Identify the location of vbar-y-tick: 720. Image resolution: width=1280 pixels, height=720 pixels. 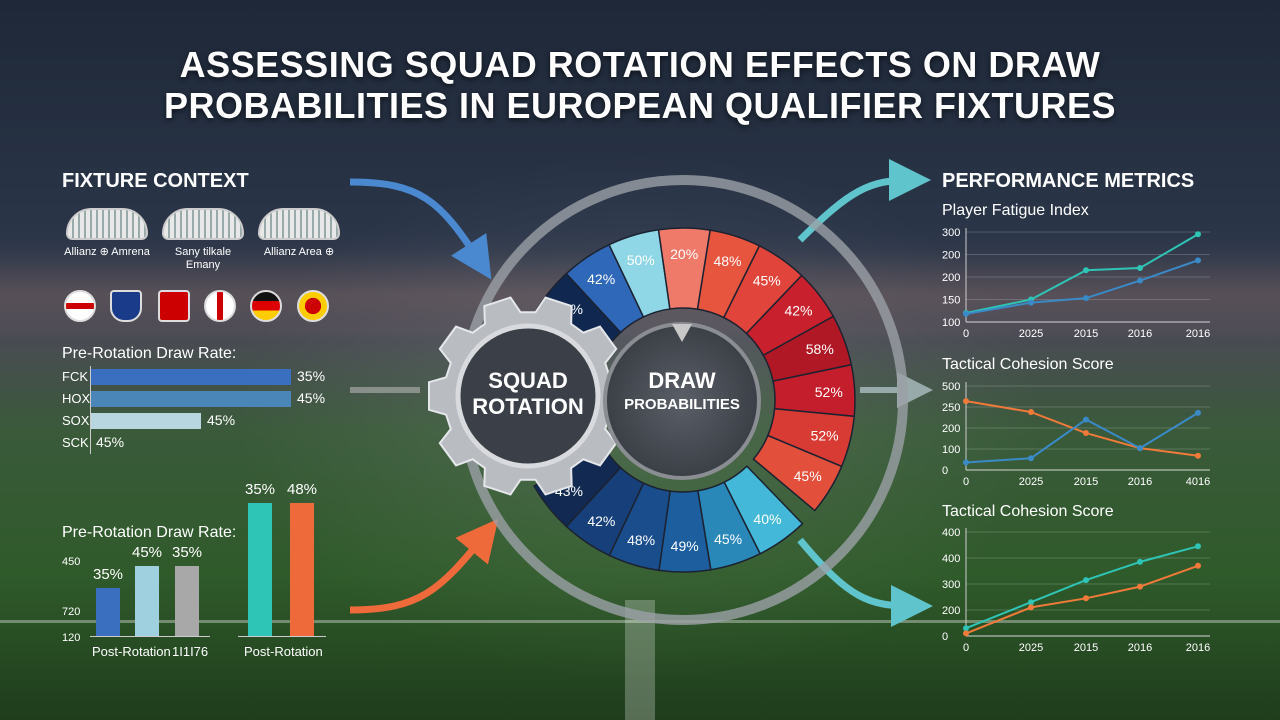
(71, 612).